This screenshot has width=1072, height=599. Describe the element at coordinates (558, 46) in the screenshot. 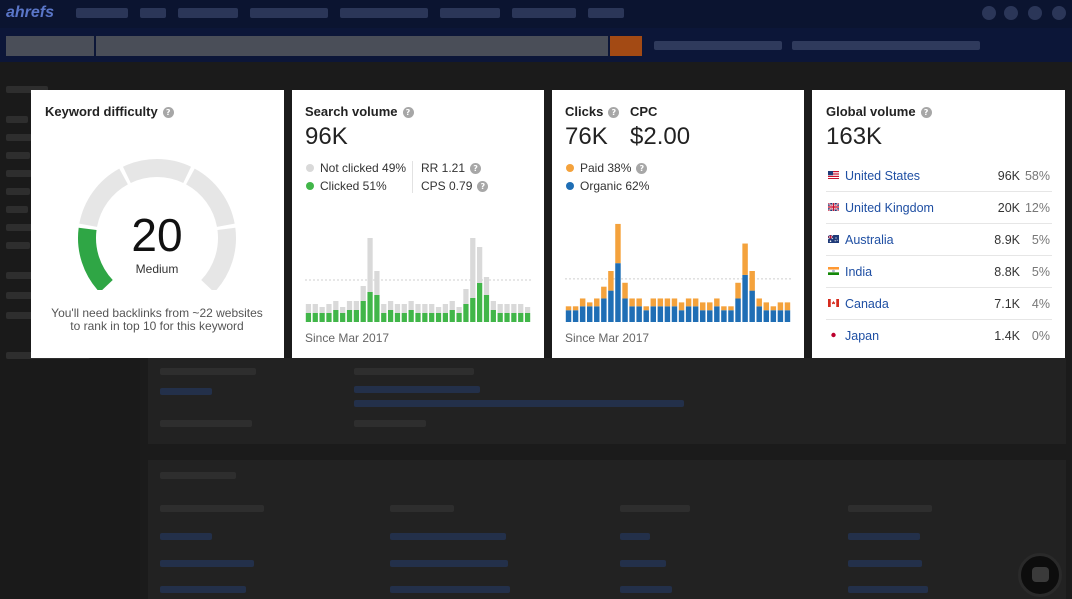

I see `country-select` at that location.